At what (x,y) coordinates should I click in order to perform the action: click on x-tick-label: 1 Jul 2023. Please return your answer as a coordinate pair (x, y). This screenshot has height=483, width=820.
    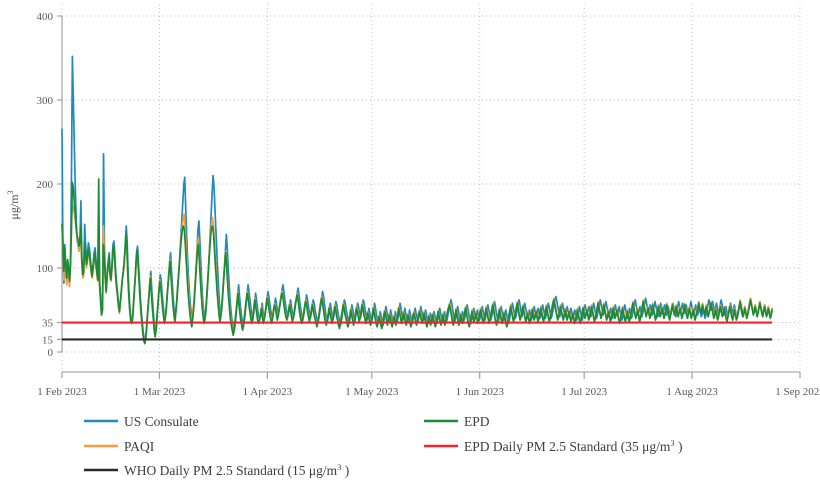
    Looking at the image, I should click on (584, 392).